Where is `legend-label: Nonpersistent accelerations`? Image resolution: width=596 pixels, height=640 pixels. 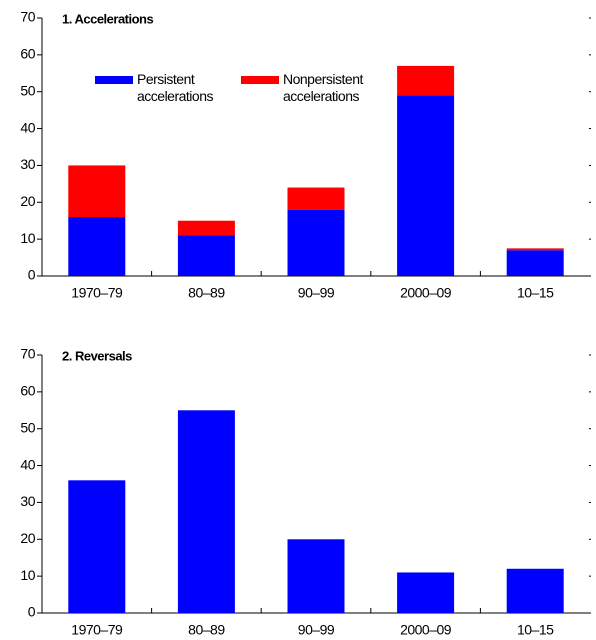 legend-label: Nonpersistent accelerations is located at coordinates (323, 87).